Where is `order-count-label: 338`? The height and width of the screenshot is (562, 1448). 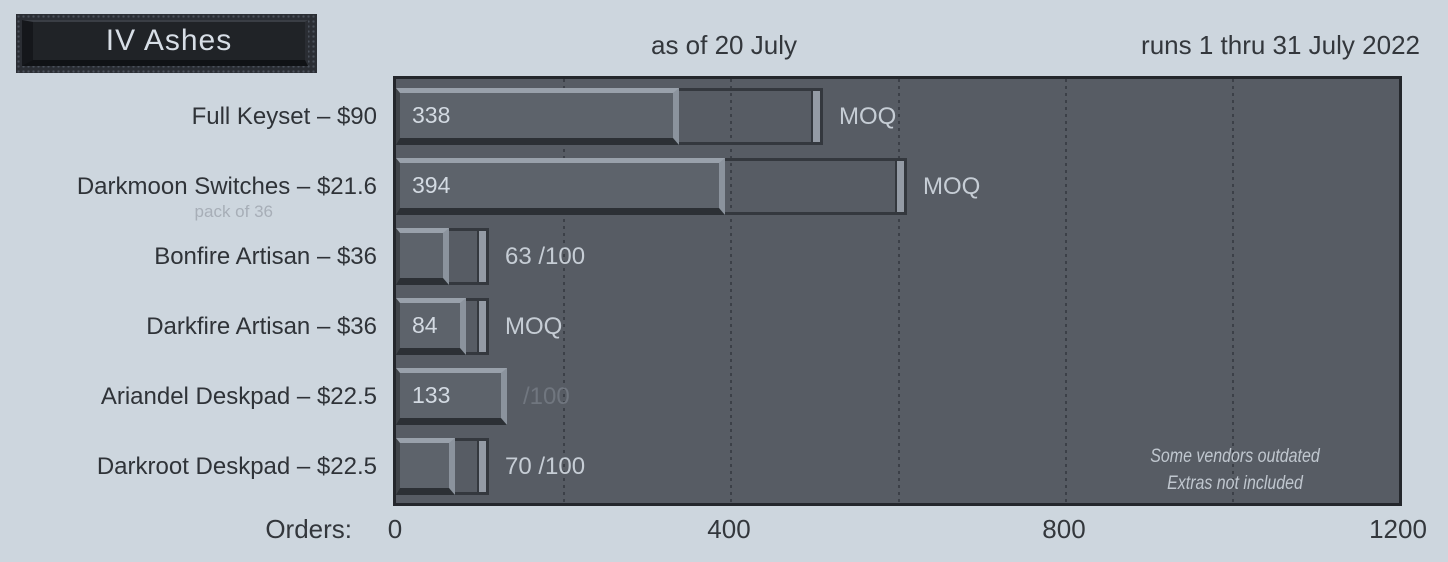
order-count-label: 338 is located at coordinates (431, 115).